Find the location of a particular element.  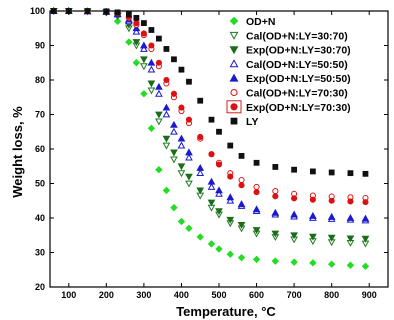

y-axis-title: Weight loss, % is located at coordinates (17, 152).